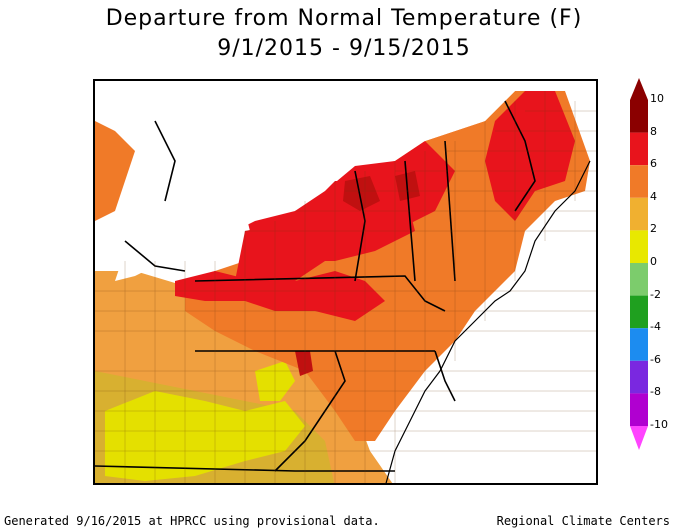 This screenshot has height=531, width=688. Describe the element at coordinates (659, 424) in the screenshot. I see `legend-tick-label: -10` at that location.